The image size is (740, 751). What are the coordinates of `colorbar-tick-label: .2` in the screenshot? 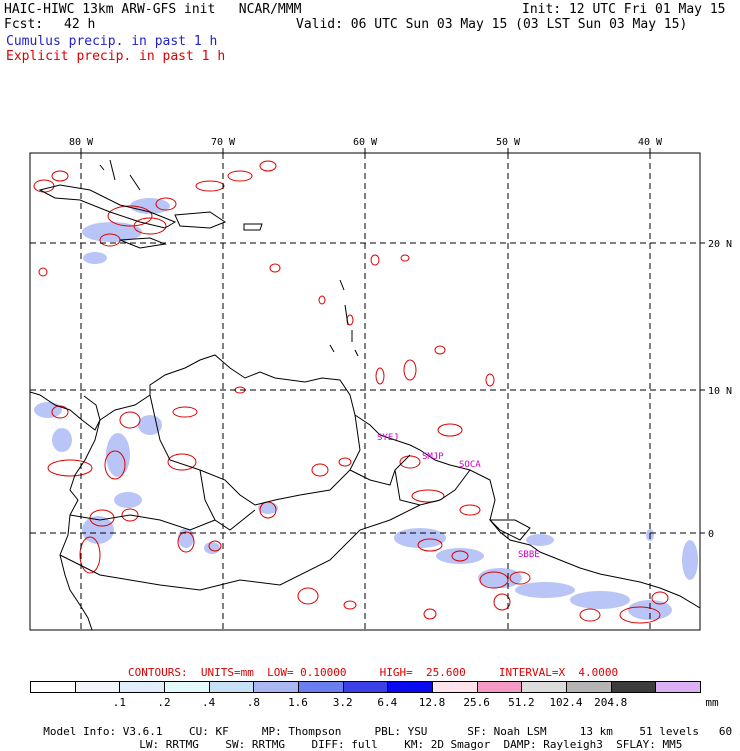 It's located at (164, 702).